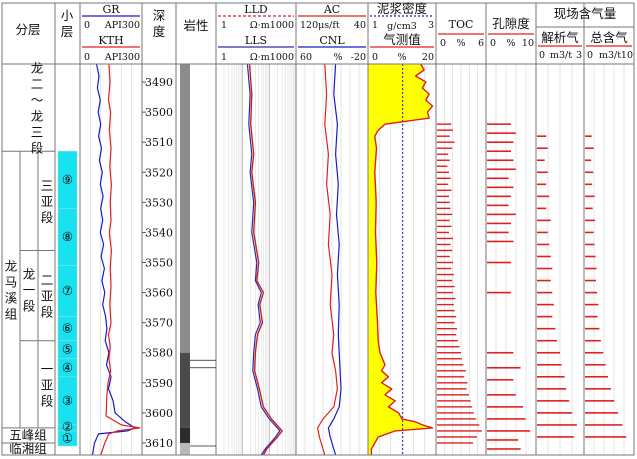 This screenshot has height=459, width=637. I want to click on zone-label-long1-char: 龙, so click(29, 274).